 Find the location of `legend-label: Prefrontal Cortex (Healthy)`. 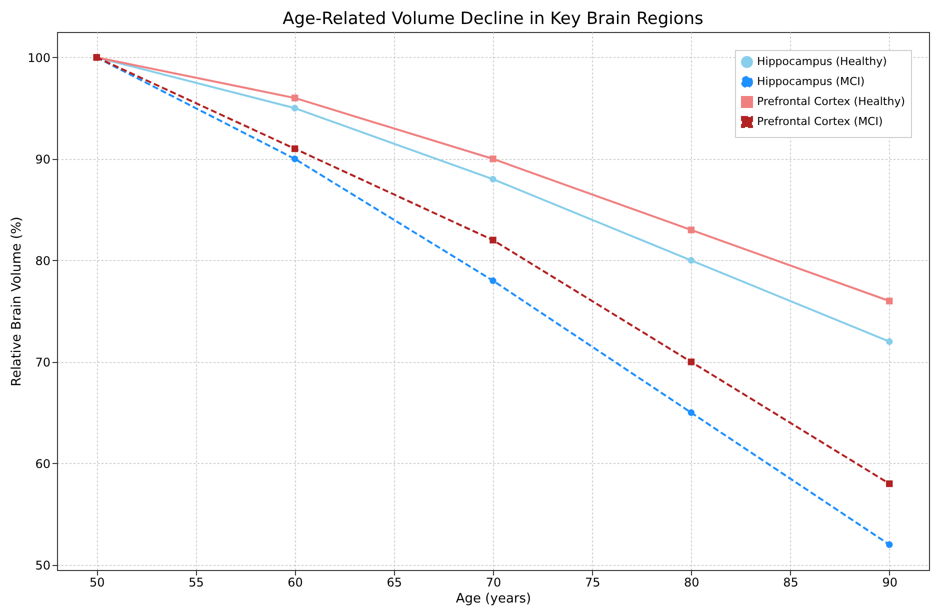

legend-label: Prefrontal Cortex (Healthy) is located at coordinates (831, 101).